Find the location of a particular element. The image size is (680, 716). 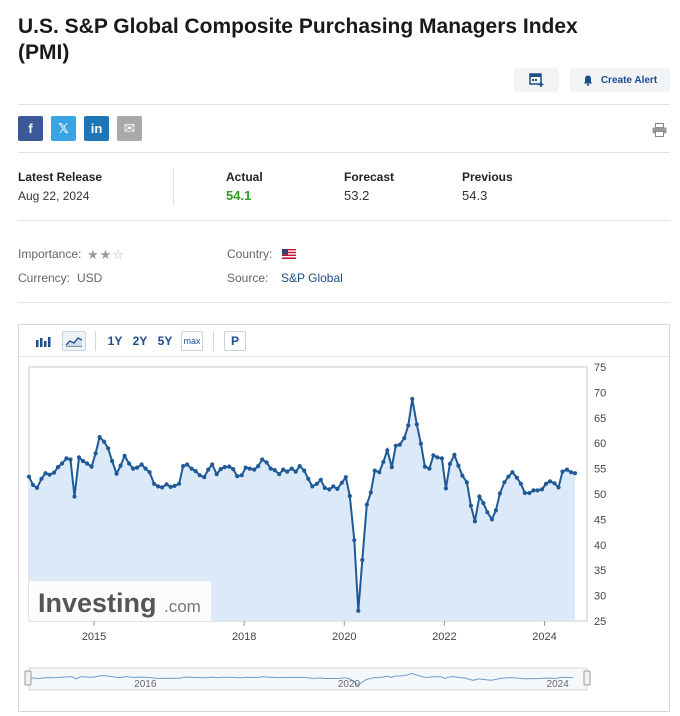

watermark-brand: Investing is located at coordinates (97, 603).